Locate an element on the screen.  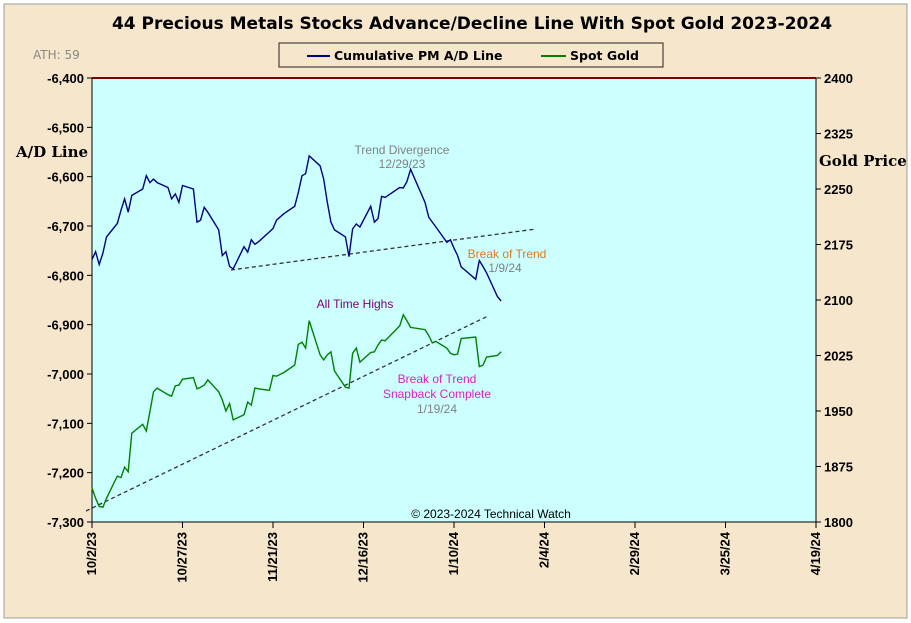
annotation-break-of-trend-2-date: 1/19/24 is located at coordinates (437, 409).